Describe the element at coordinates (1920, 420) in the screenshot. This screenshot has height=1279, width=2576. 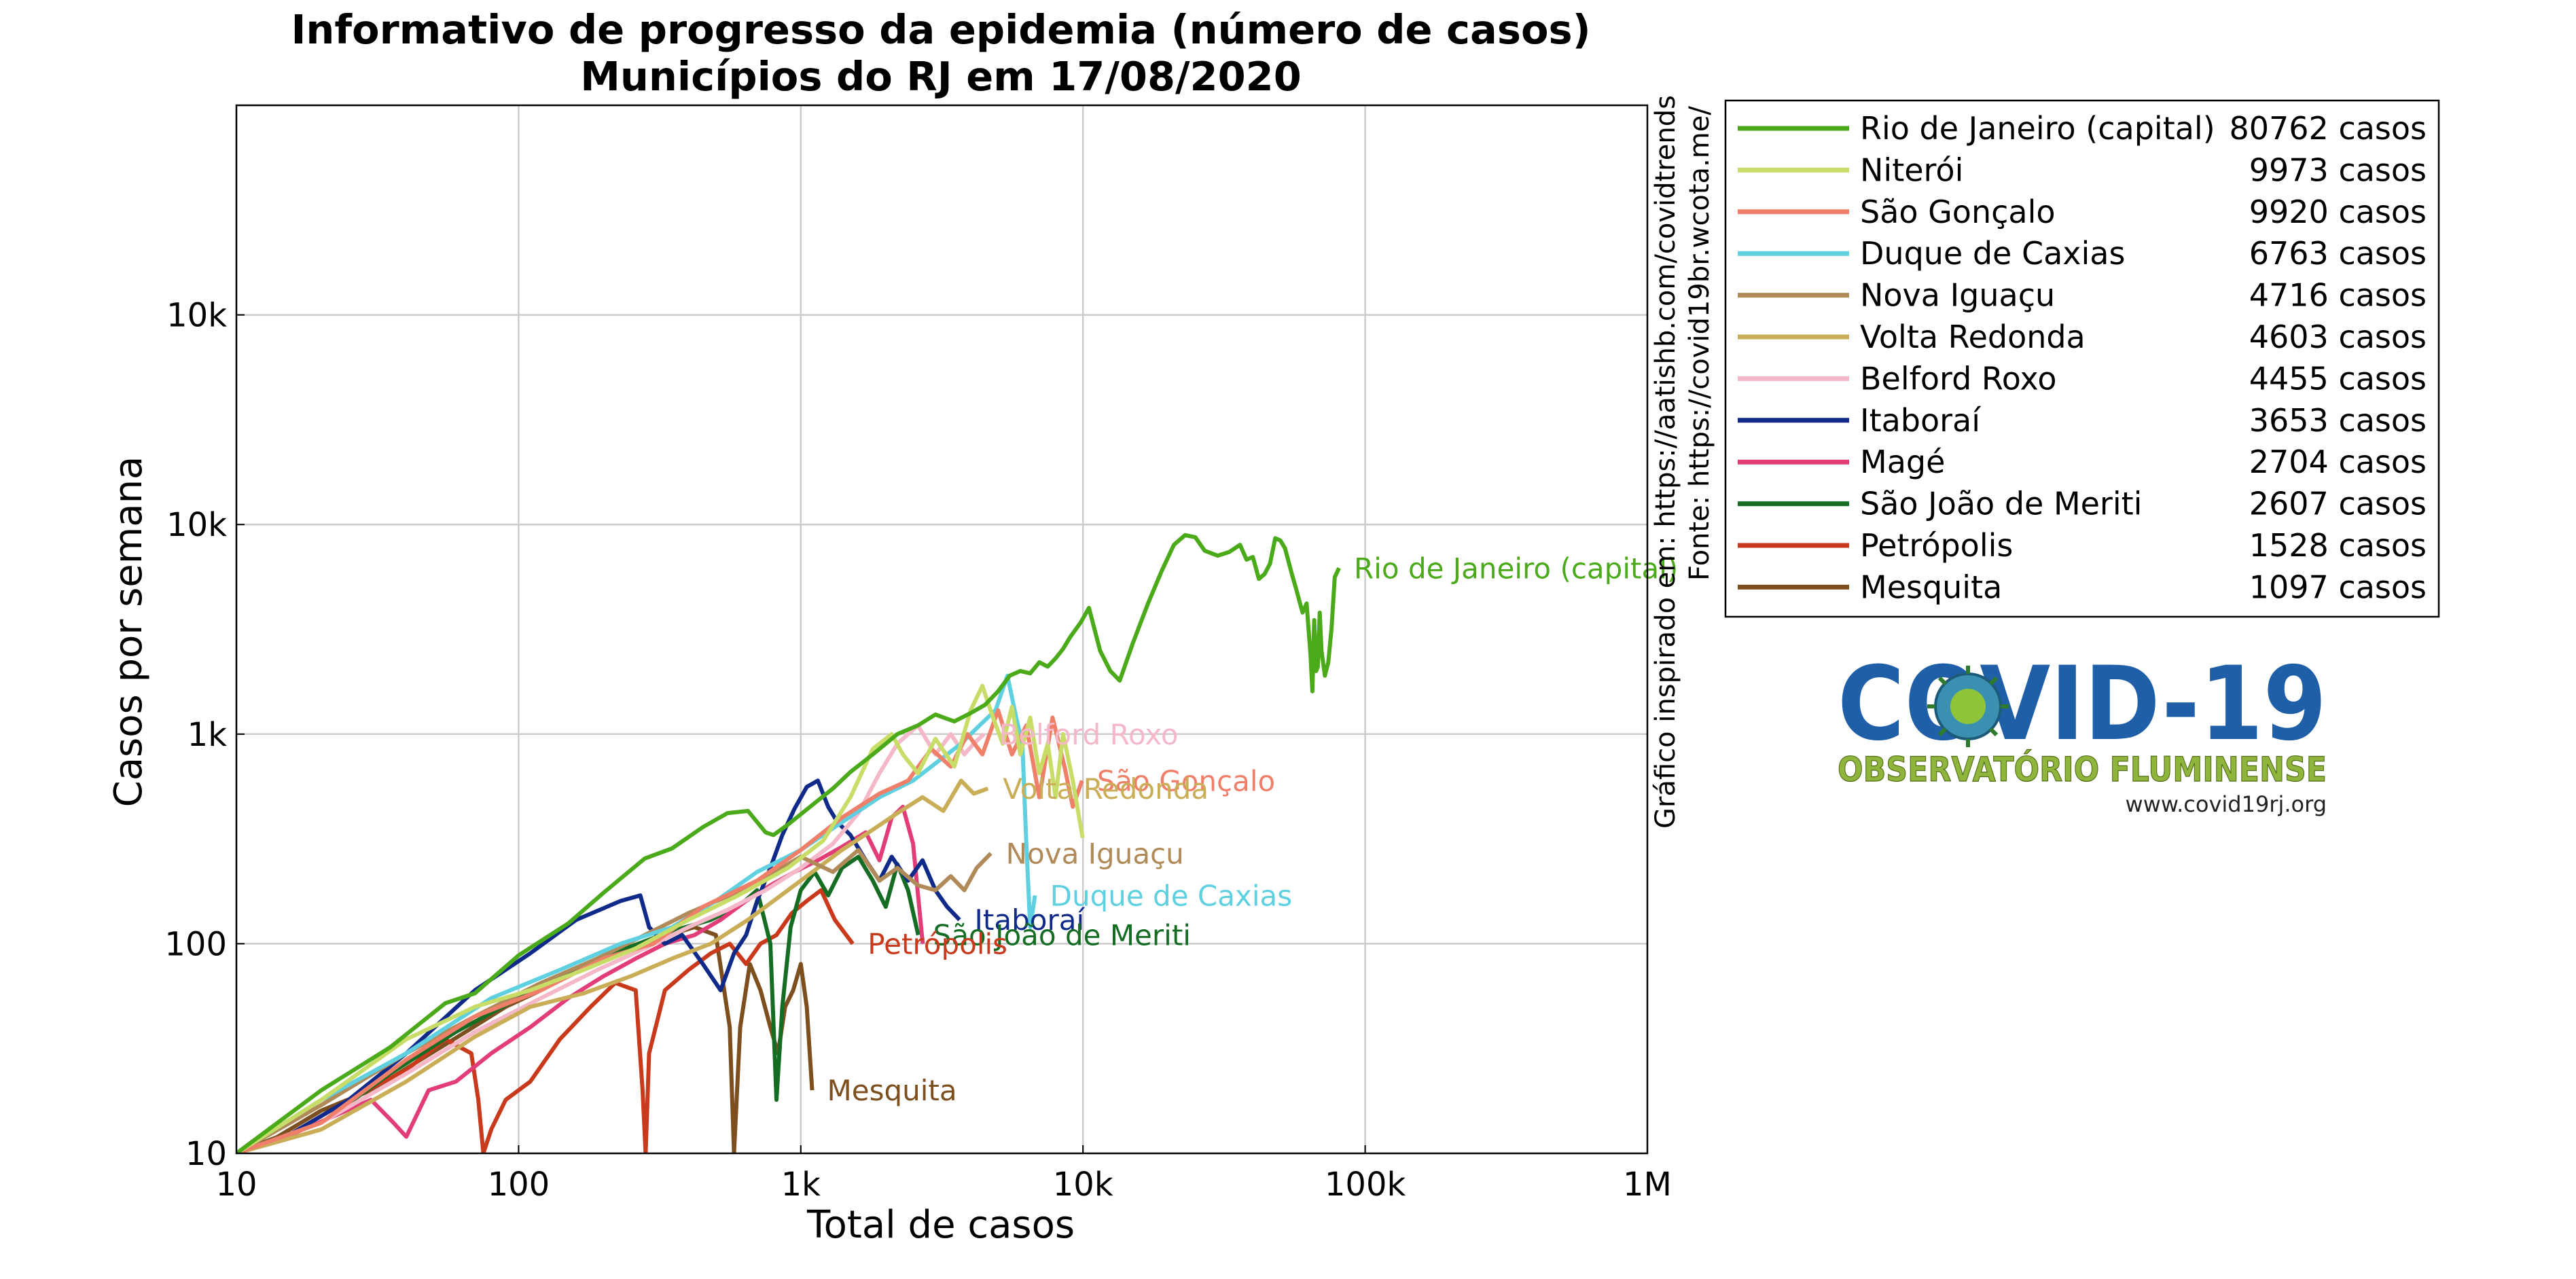
I see `legend-label-7: Itaboraí` at that location.